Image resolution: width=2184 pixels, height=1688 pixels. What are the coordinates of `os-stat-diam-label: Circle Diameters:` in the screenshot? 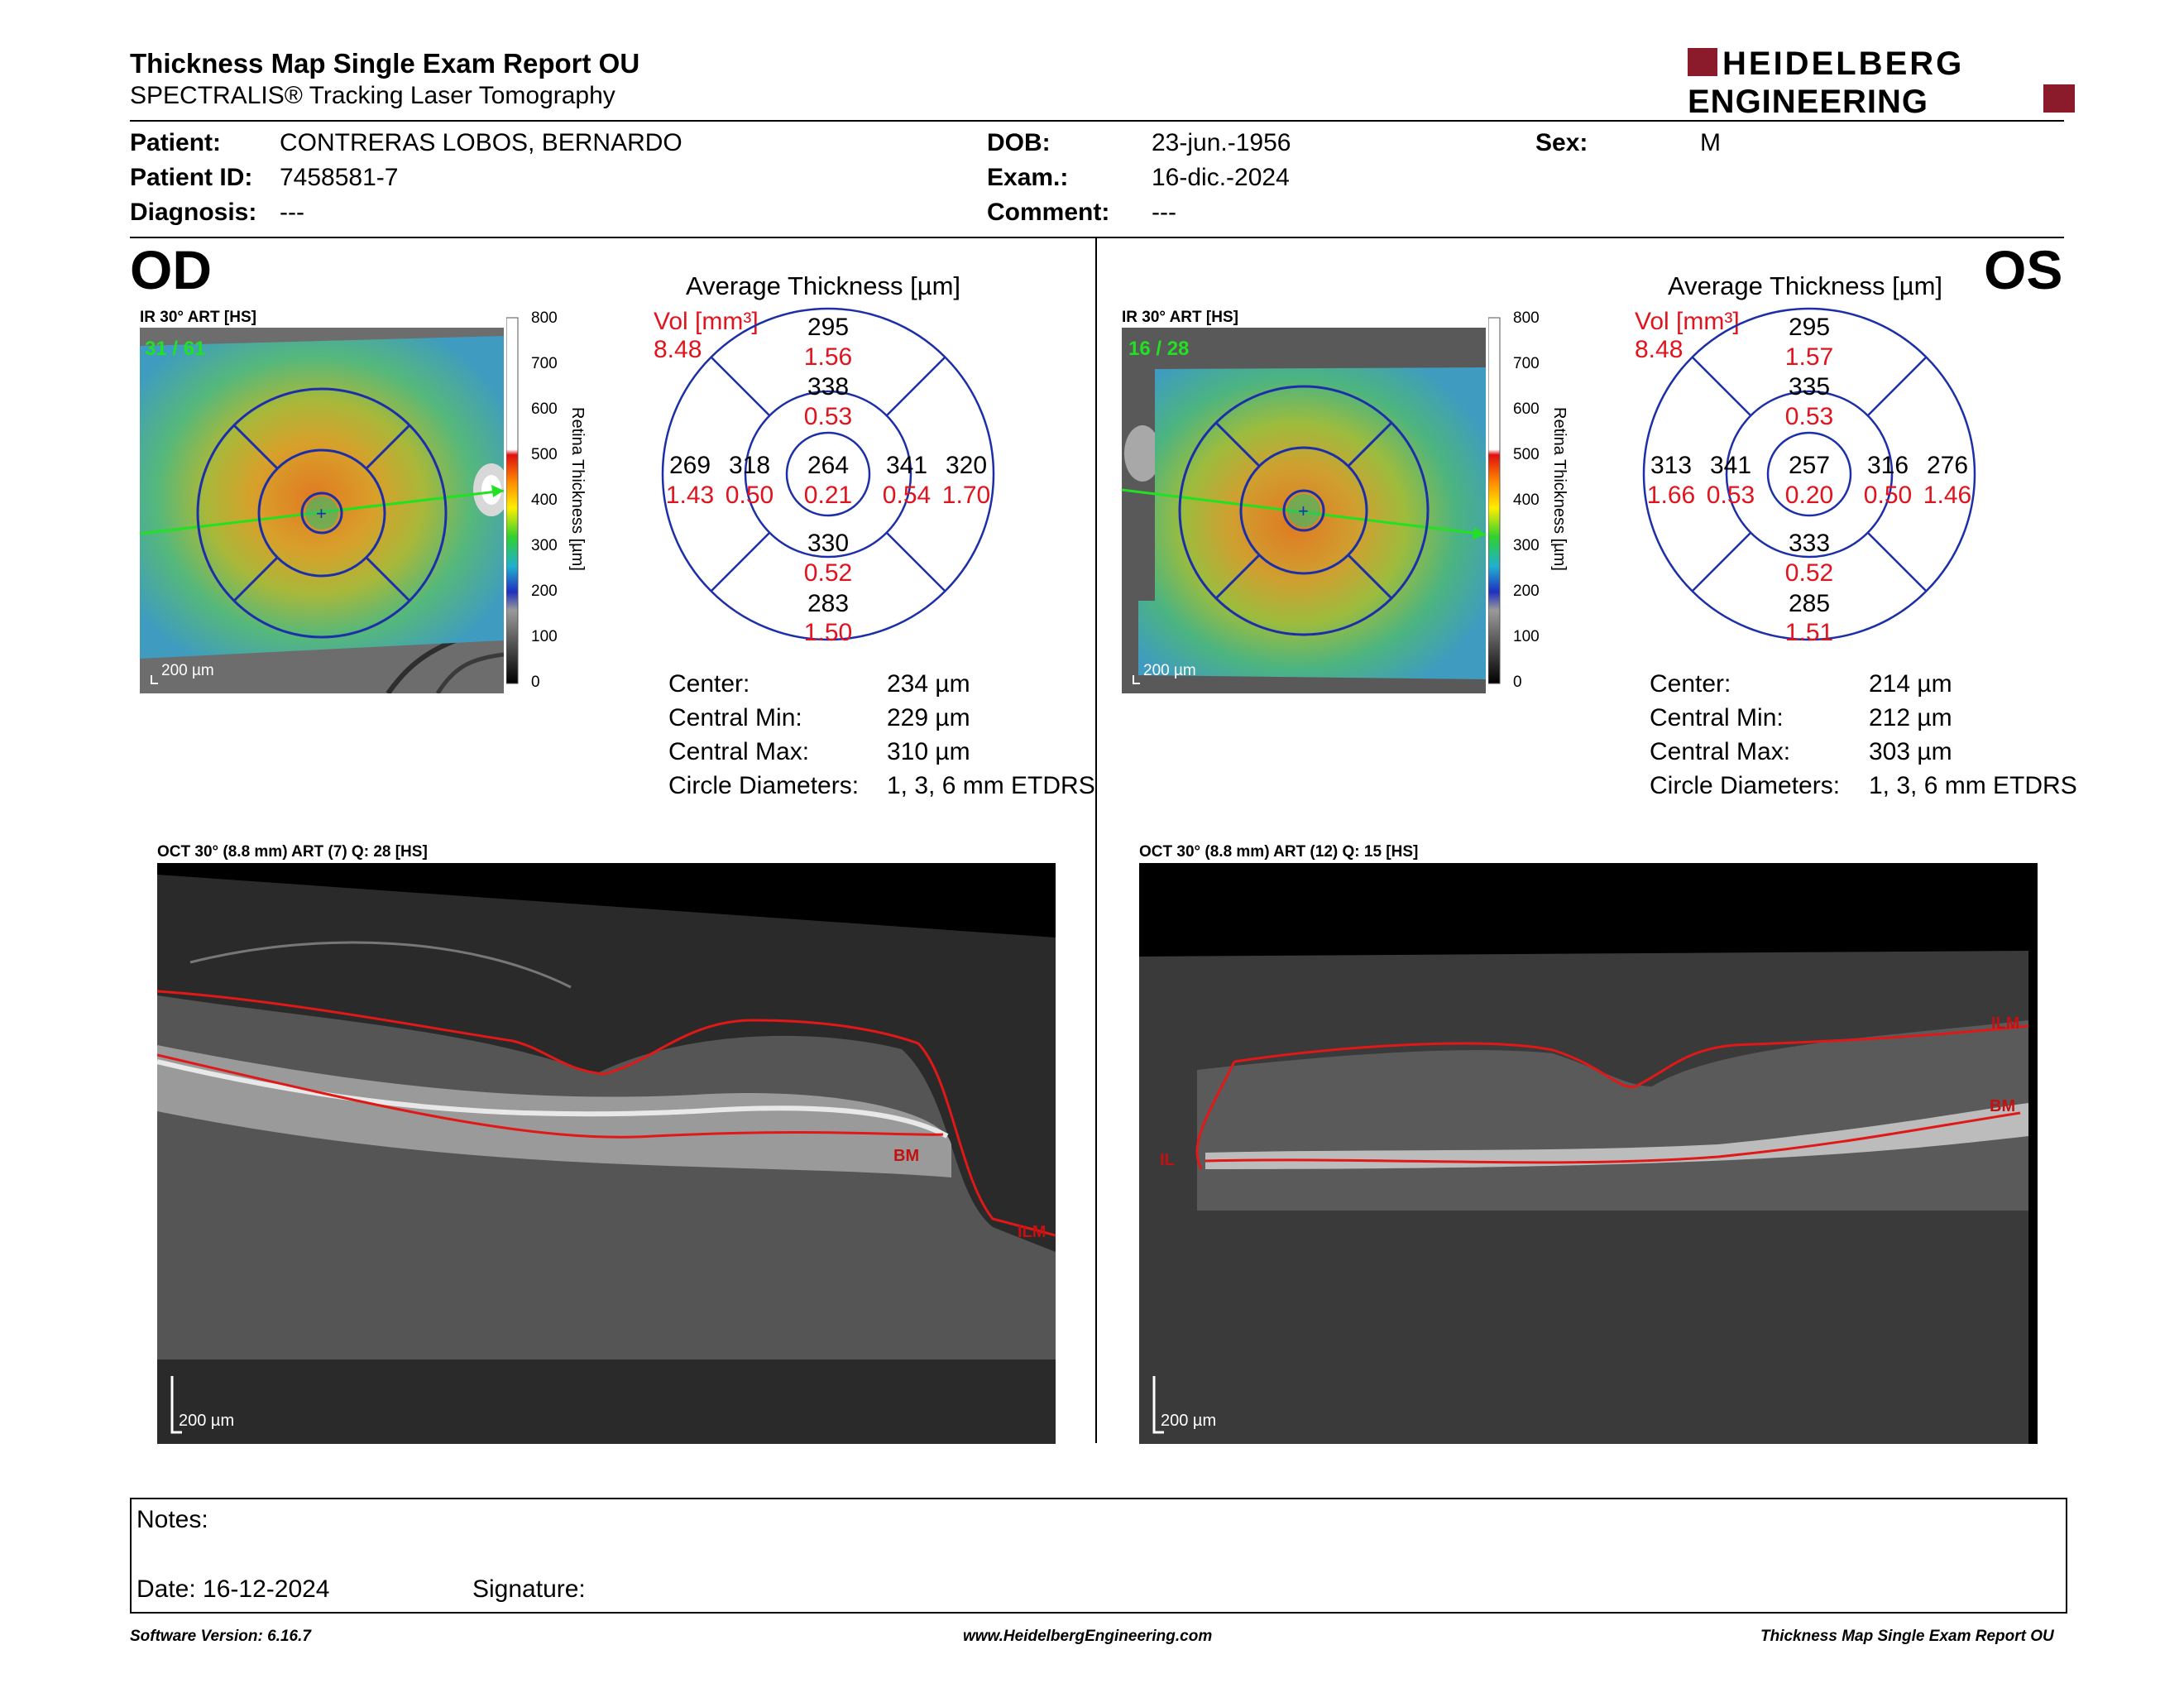 It's located at (1745, 785).